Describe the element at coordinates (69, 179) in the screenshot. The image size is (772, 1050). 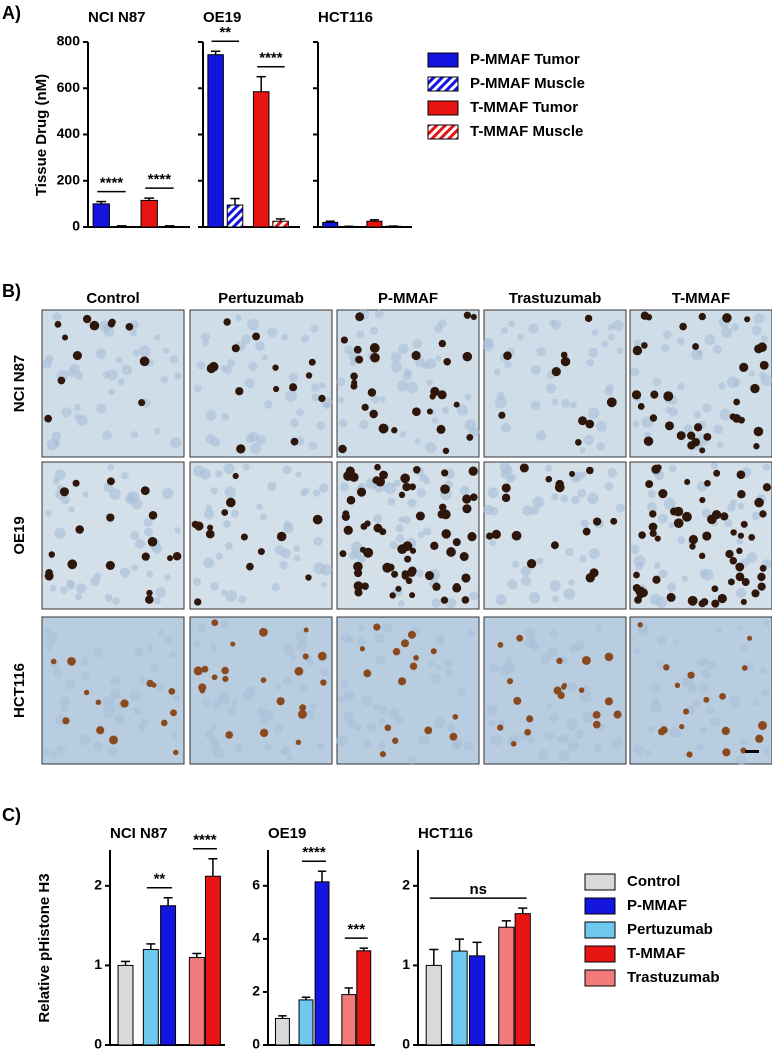
I see `y-tick-label: 200` at that location.